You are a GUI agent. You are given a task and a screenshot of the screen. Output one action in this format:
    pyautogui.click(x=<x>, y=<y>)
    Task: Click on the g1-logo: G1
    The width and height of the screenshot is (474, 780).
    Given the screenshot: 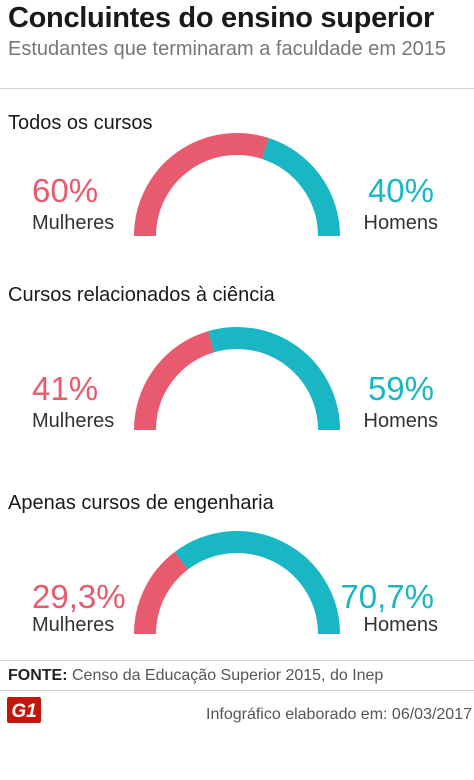 What is the action you would take?
    pyautogui.click(x=24, y=710)
    